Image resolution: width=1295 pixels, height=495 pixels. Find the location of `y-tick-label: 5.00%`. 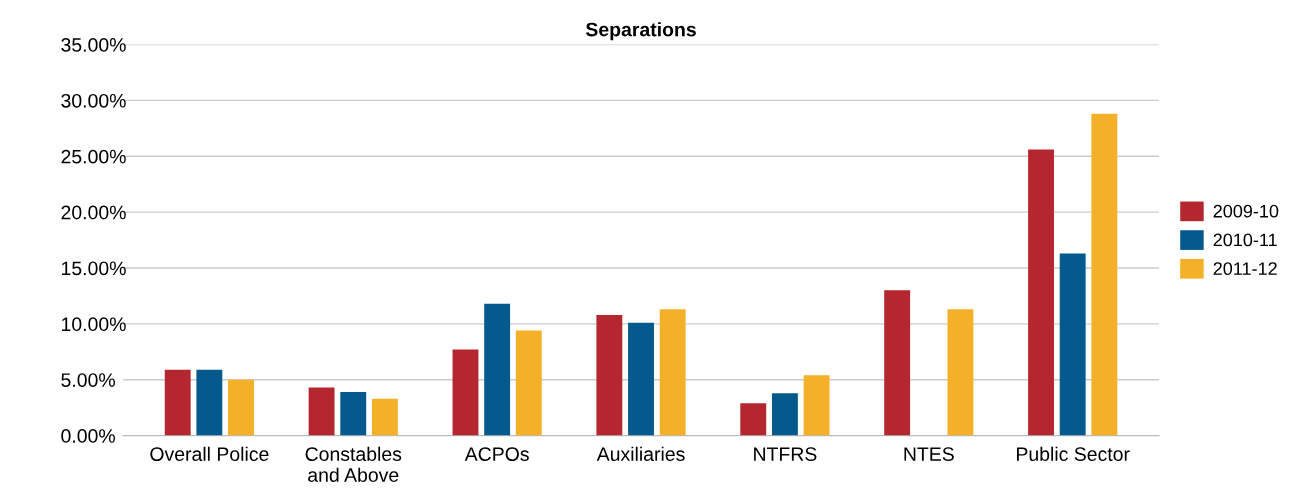

y-tick-label: 5.00% is located at coordinates (88, 380).